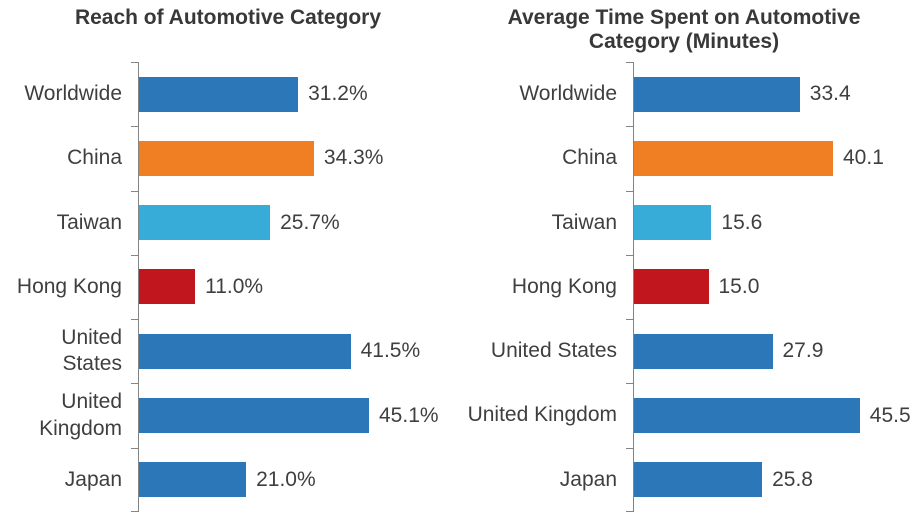  I want to click on chart-row: Worldwide 31.2%, so click(228, 94).